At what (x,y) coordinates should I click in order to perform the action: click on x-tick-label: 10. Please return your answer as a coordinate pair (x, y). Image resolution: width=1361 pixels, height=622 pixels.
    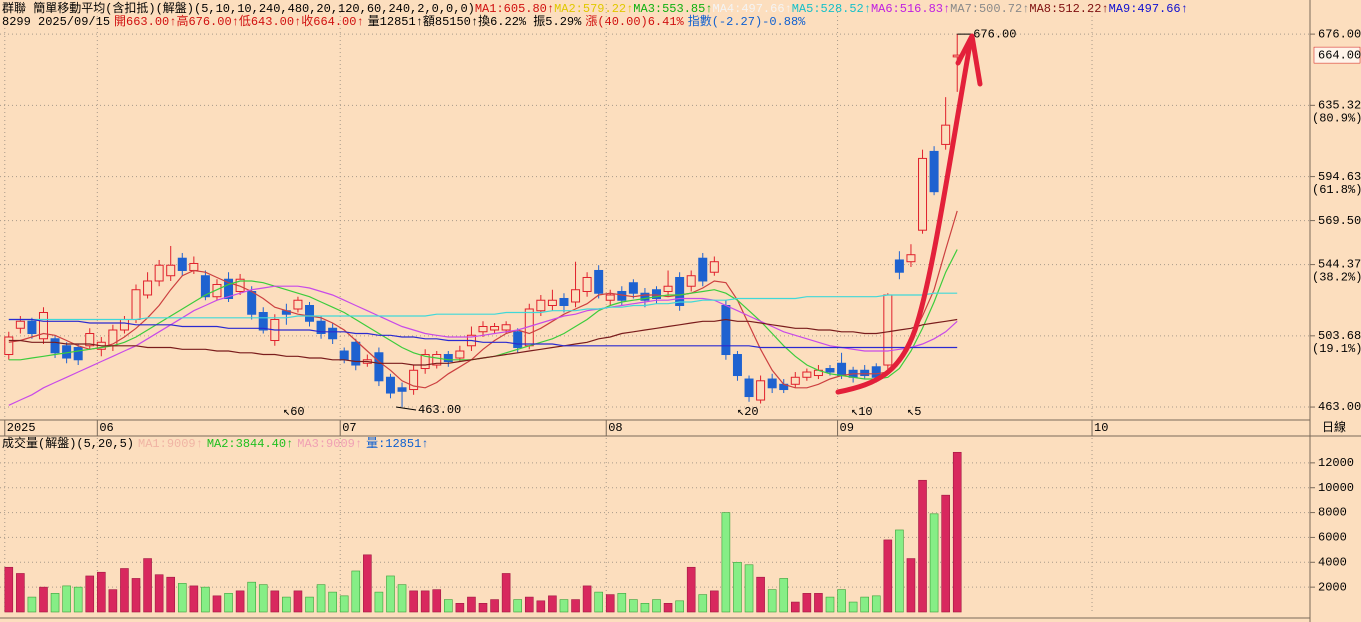
    Looking at the image, I should click on (1101, 428).